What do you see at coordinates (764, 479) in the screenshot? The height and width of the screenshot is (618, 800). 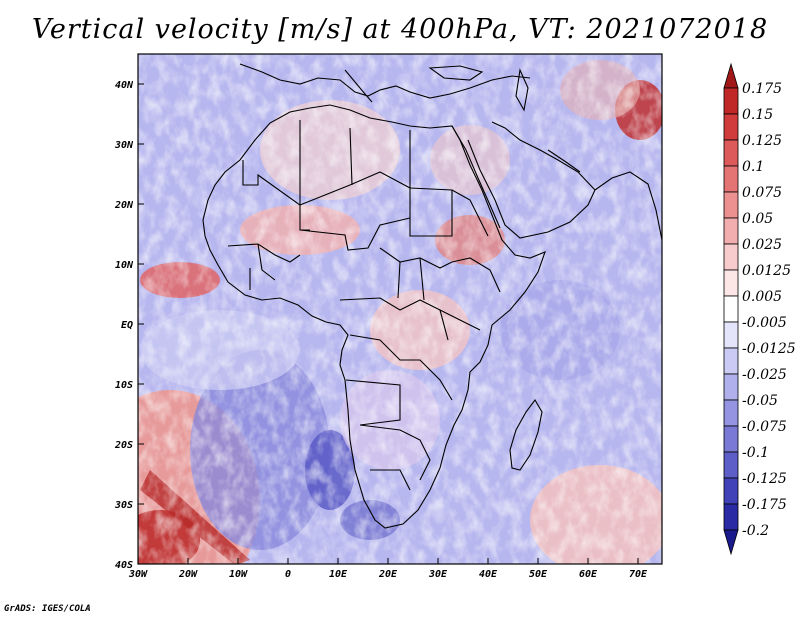 I see `colorbar-level-label: -0.125` at bounding box center [764, 479].